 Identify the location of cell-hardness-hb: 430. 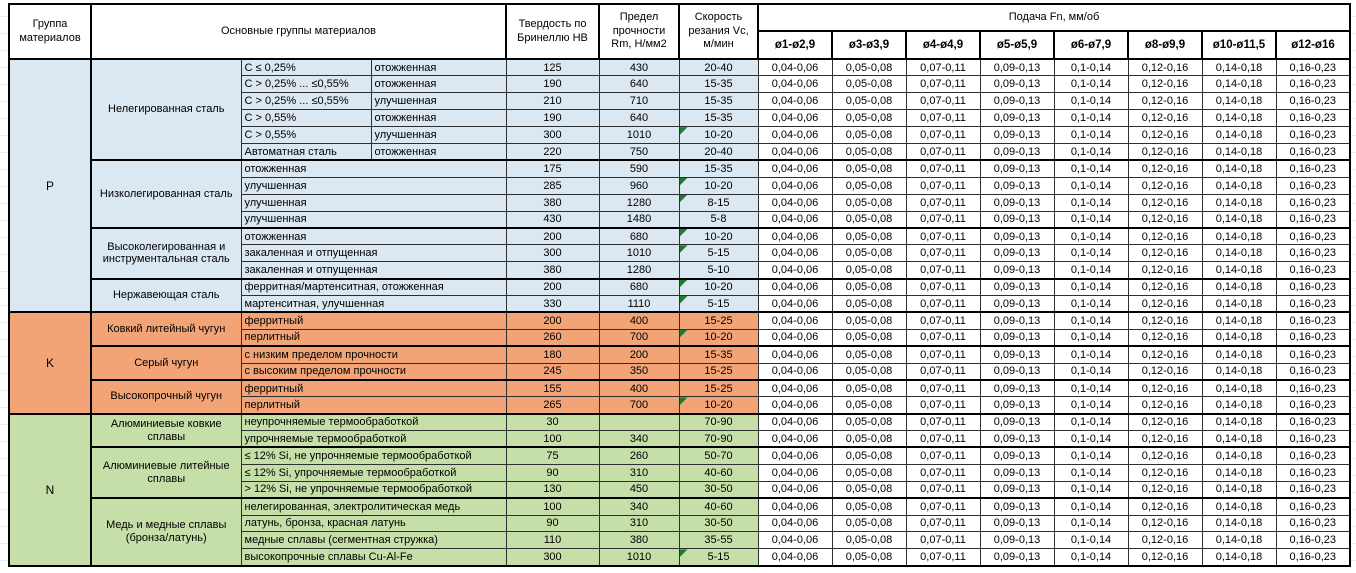
(552, 219).